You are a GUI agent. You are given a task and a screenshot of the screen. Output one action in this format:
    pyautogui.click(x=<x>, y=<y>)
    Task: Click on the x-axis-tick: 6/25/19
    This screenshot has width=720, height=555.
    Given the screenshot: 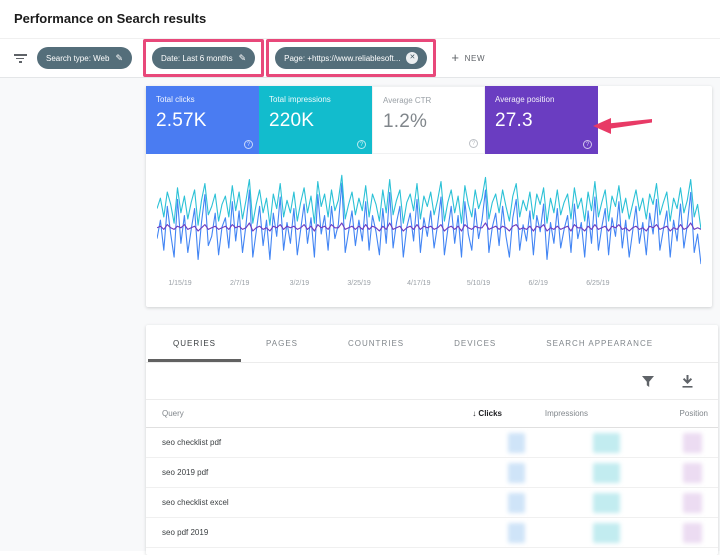 What is the action you would take?
    pyautogui.click(x=598, y=283)
    